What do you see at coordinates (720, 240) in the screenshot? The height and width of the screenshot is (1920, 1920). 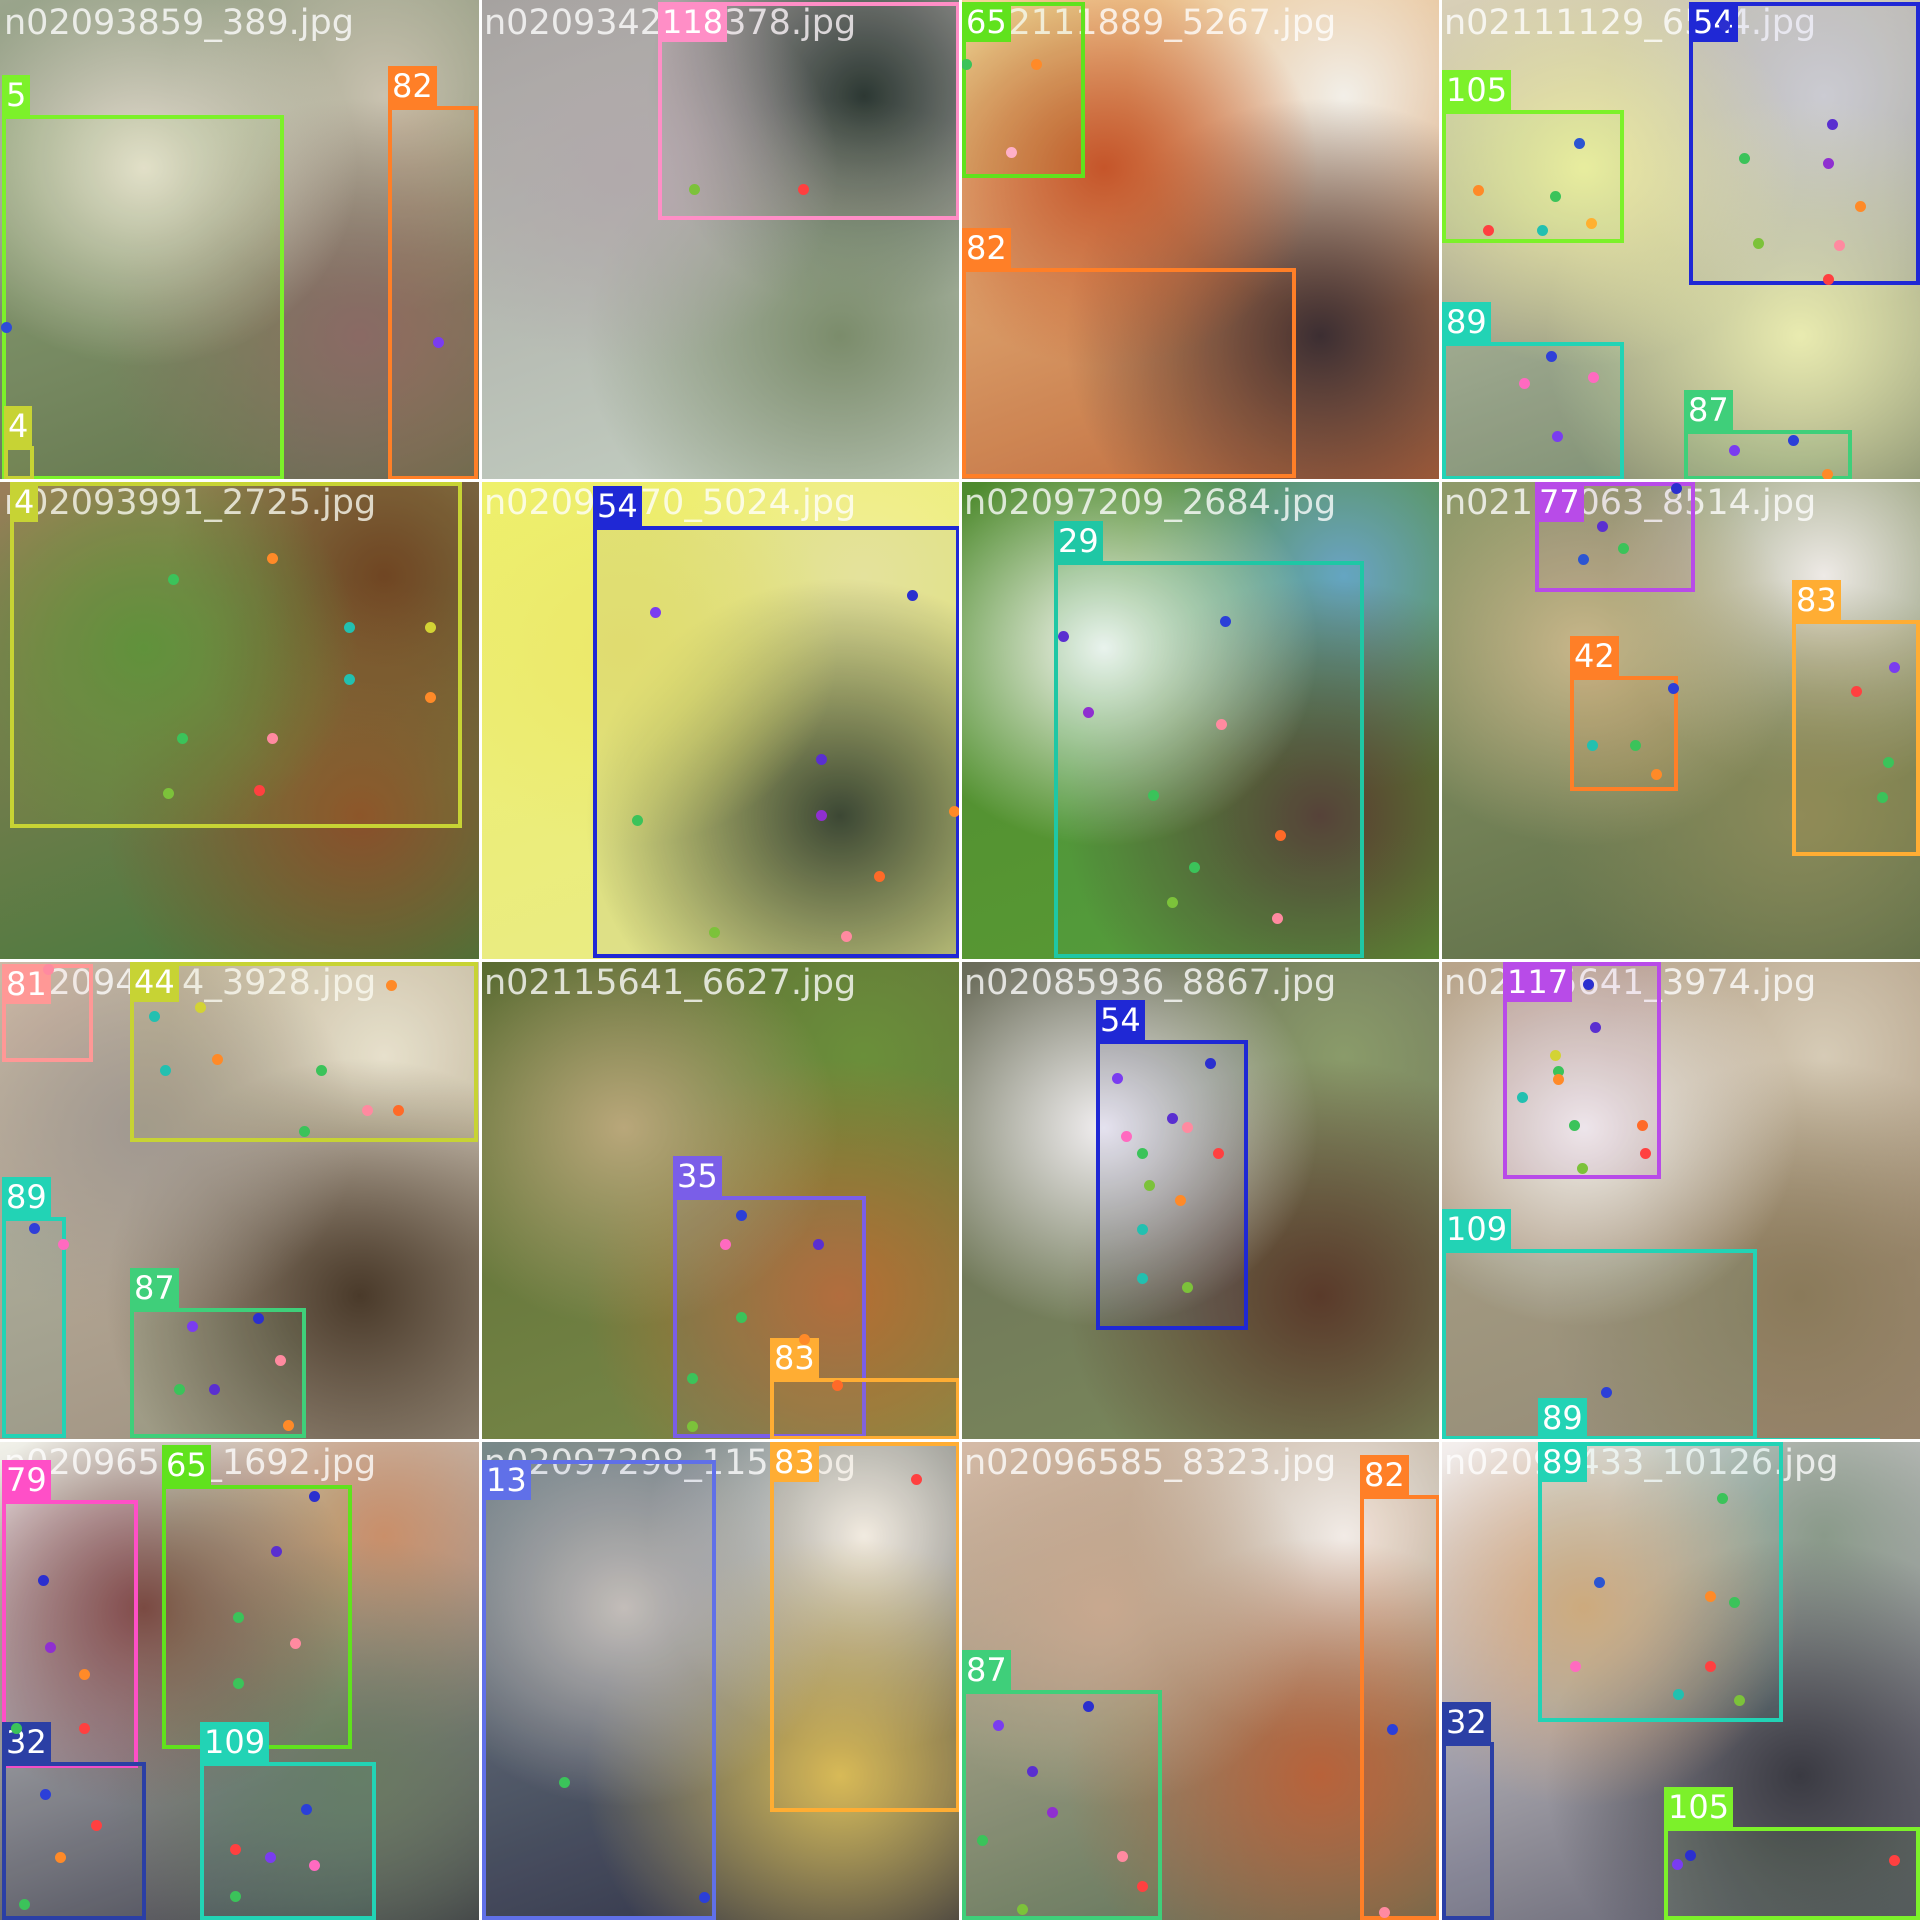 I see `image-tile: n02093428_7378.jpg118` at bounding box center [720, 240].